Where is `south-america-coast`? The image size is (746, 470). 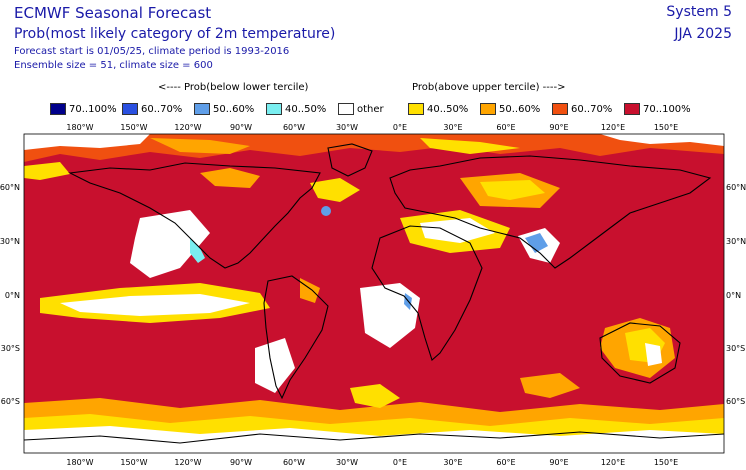
south-america-coast is located at coordinates (296, 337).